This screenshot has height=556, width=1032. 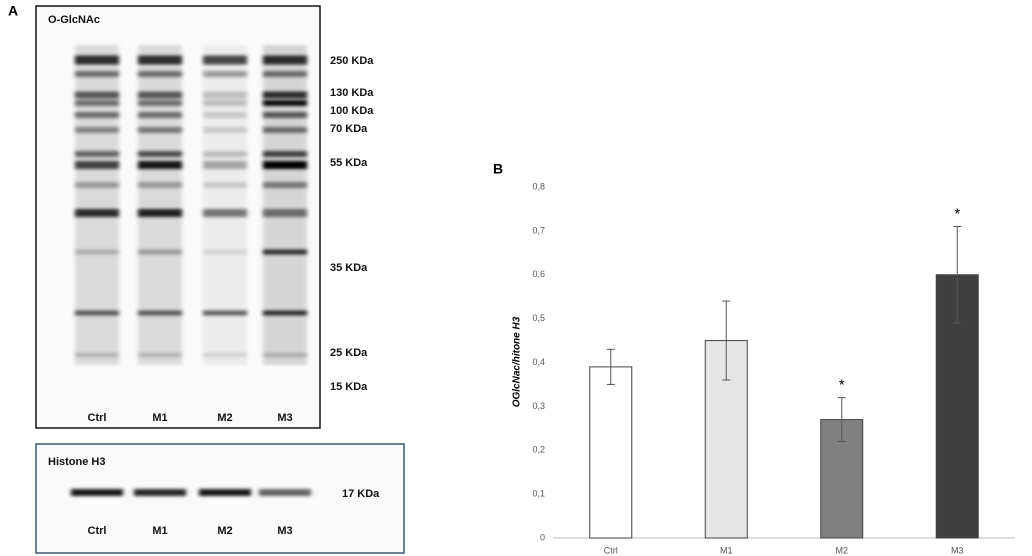 What do you see at coordinates (76, 462) in the screenshot?
I see `loading-title: Histone H3` at bounding box center [76, 462].